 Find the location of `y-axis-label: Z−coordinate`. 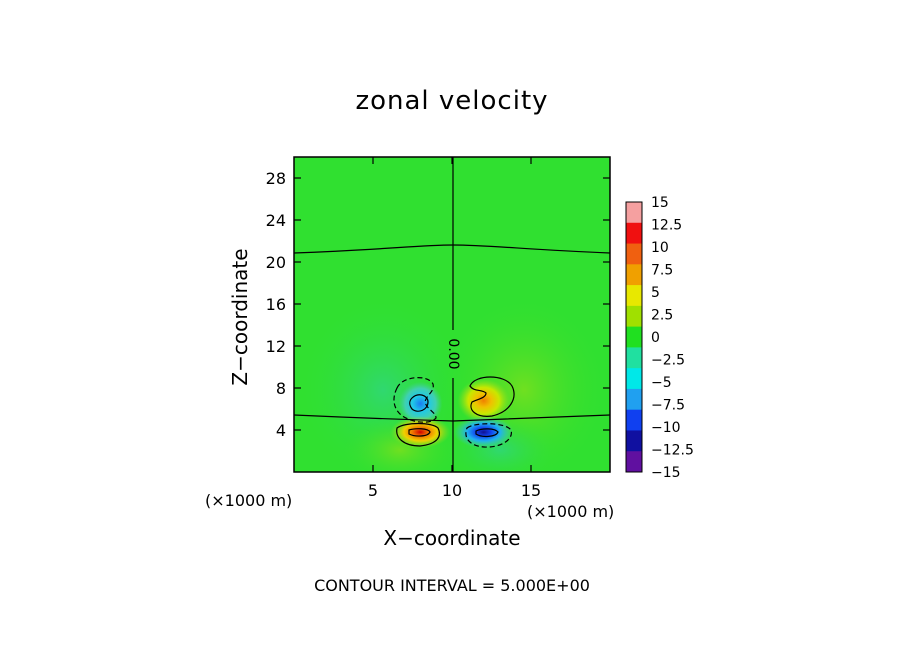

y-axis-label: Z−coordinate is located at coordinates (240, 317).